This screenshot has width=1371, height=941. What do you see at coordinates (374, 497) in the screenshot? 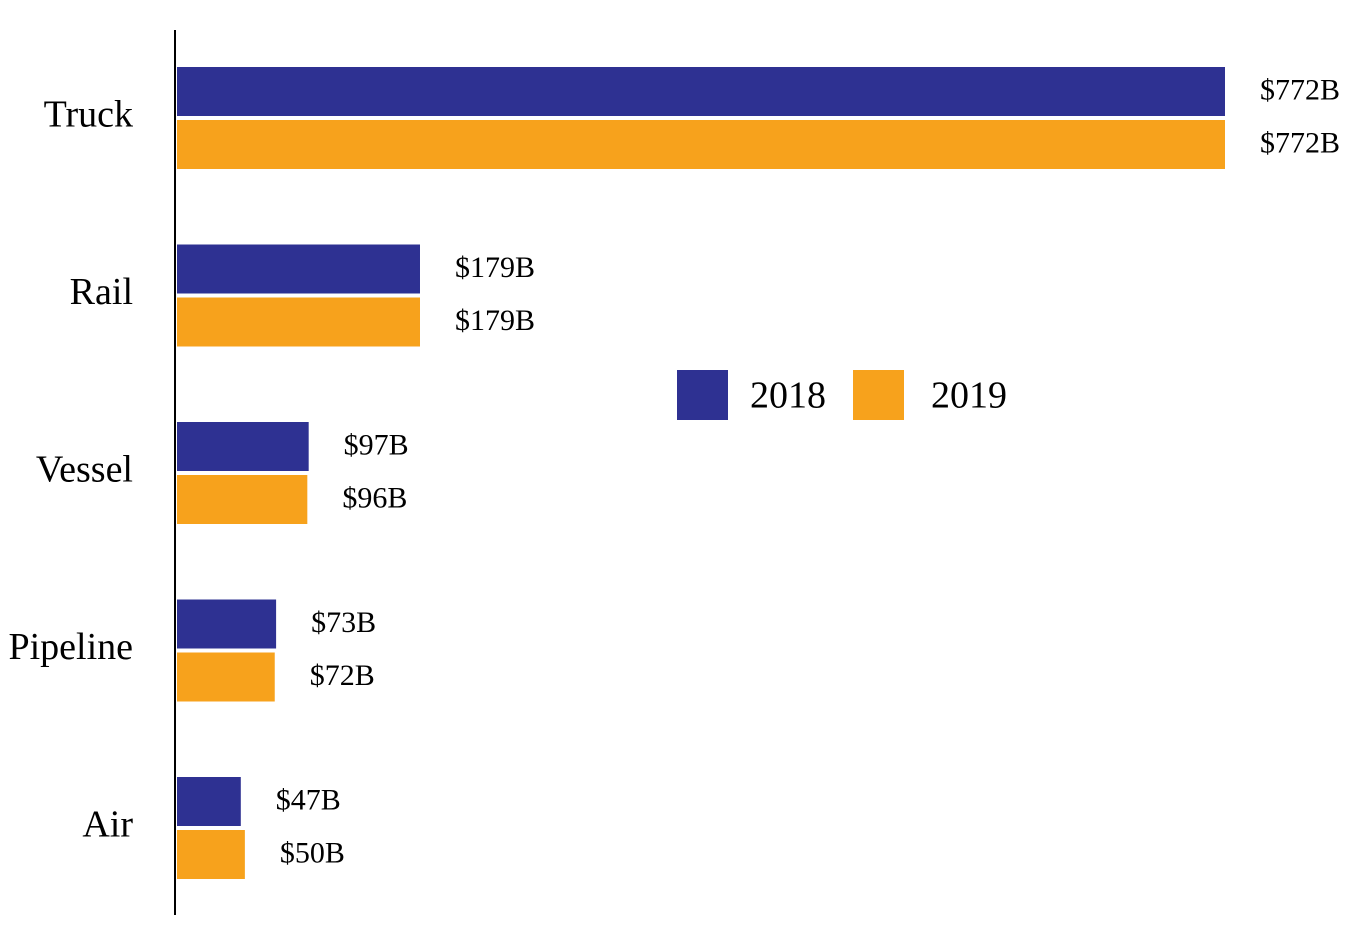
I see `data-label-vessel-2019: $96B` at bounding box center [374, 497].